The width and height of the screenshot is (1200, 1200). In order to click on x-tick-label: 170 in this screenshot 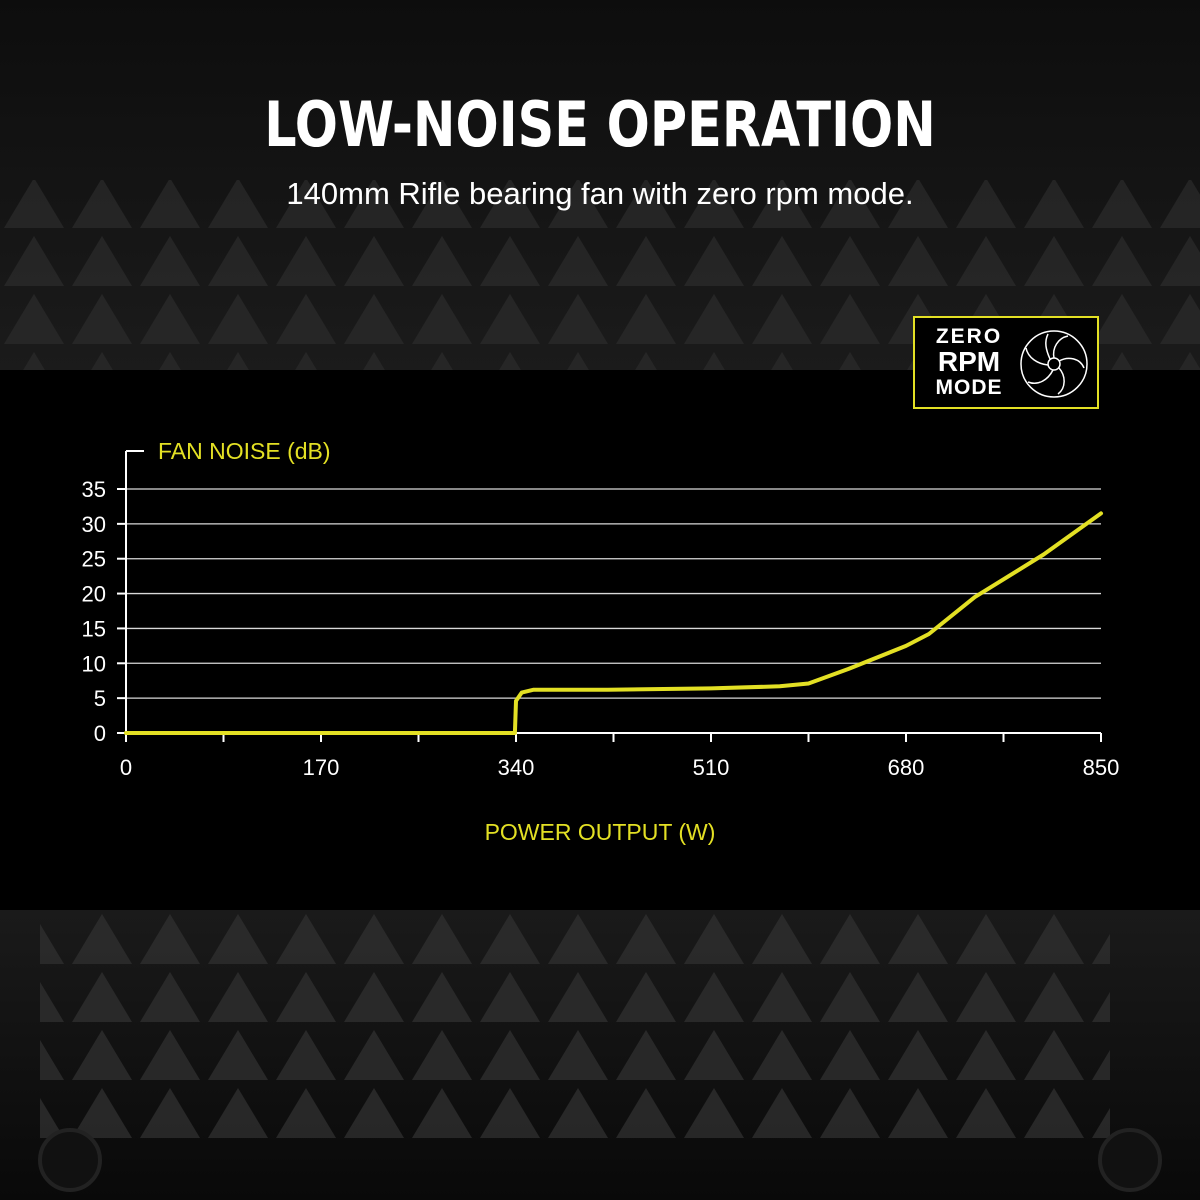, I will do `click(321, 767)`.